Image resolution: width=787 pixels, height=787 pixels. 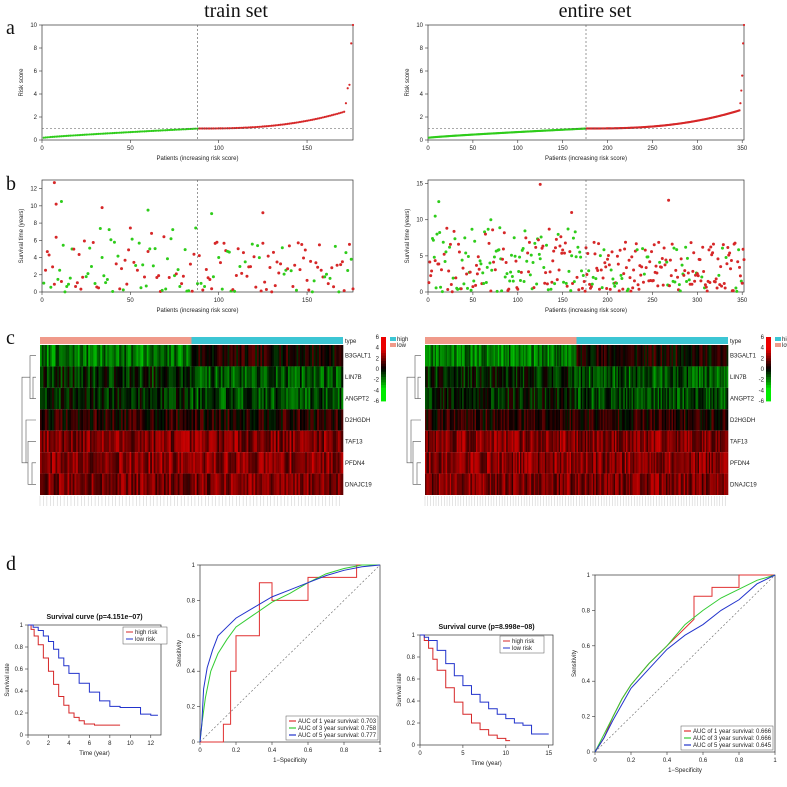 What do you see at coordinates (102, 208) in the screenshot?
I see `patient-point` at bounding box center [102, 208].